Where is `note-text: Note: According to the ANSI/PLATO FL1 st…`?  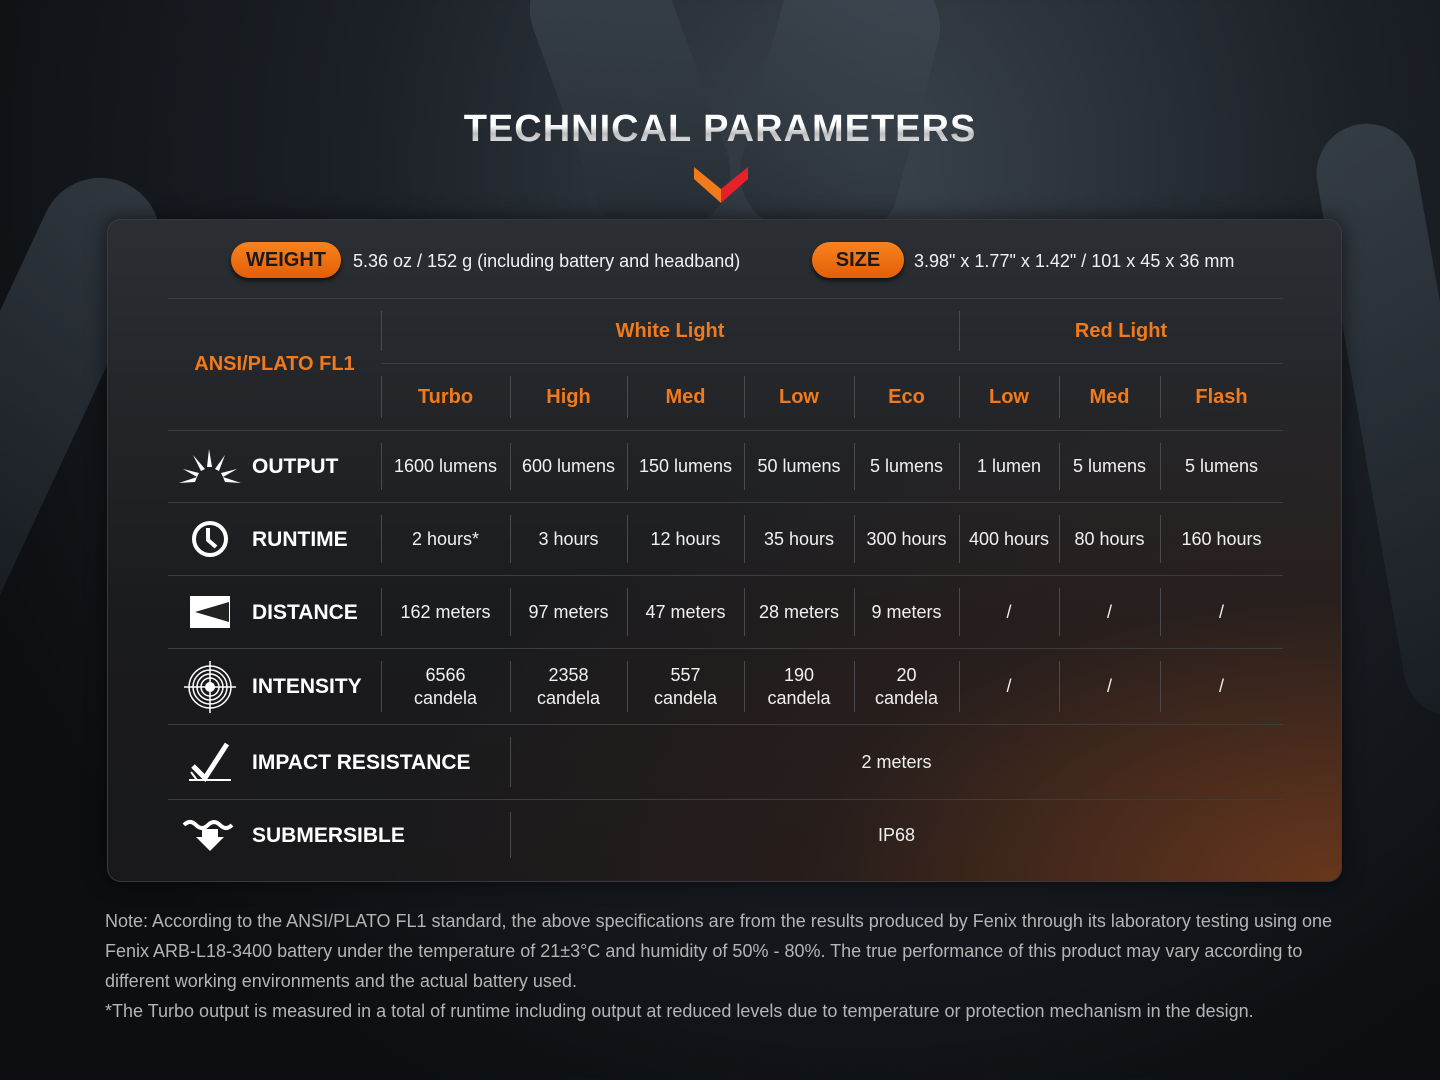
note-text: Note: According to the ANSI/PLATO FL1 st… is located at coordinates (719, 951).